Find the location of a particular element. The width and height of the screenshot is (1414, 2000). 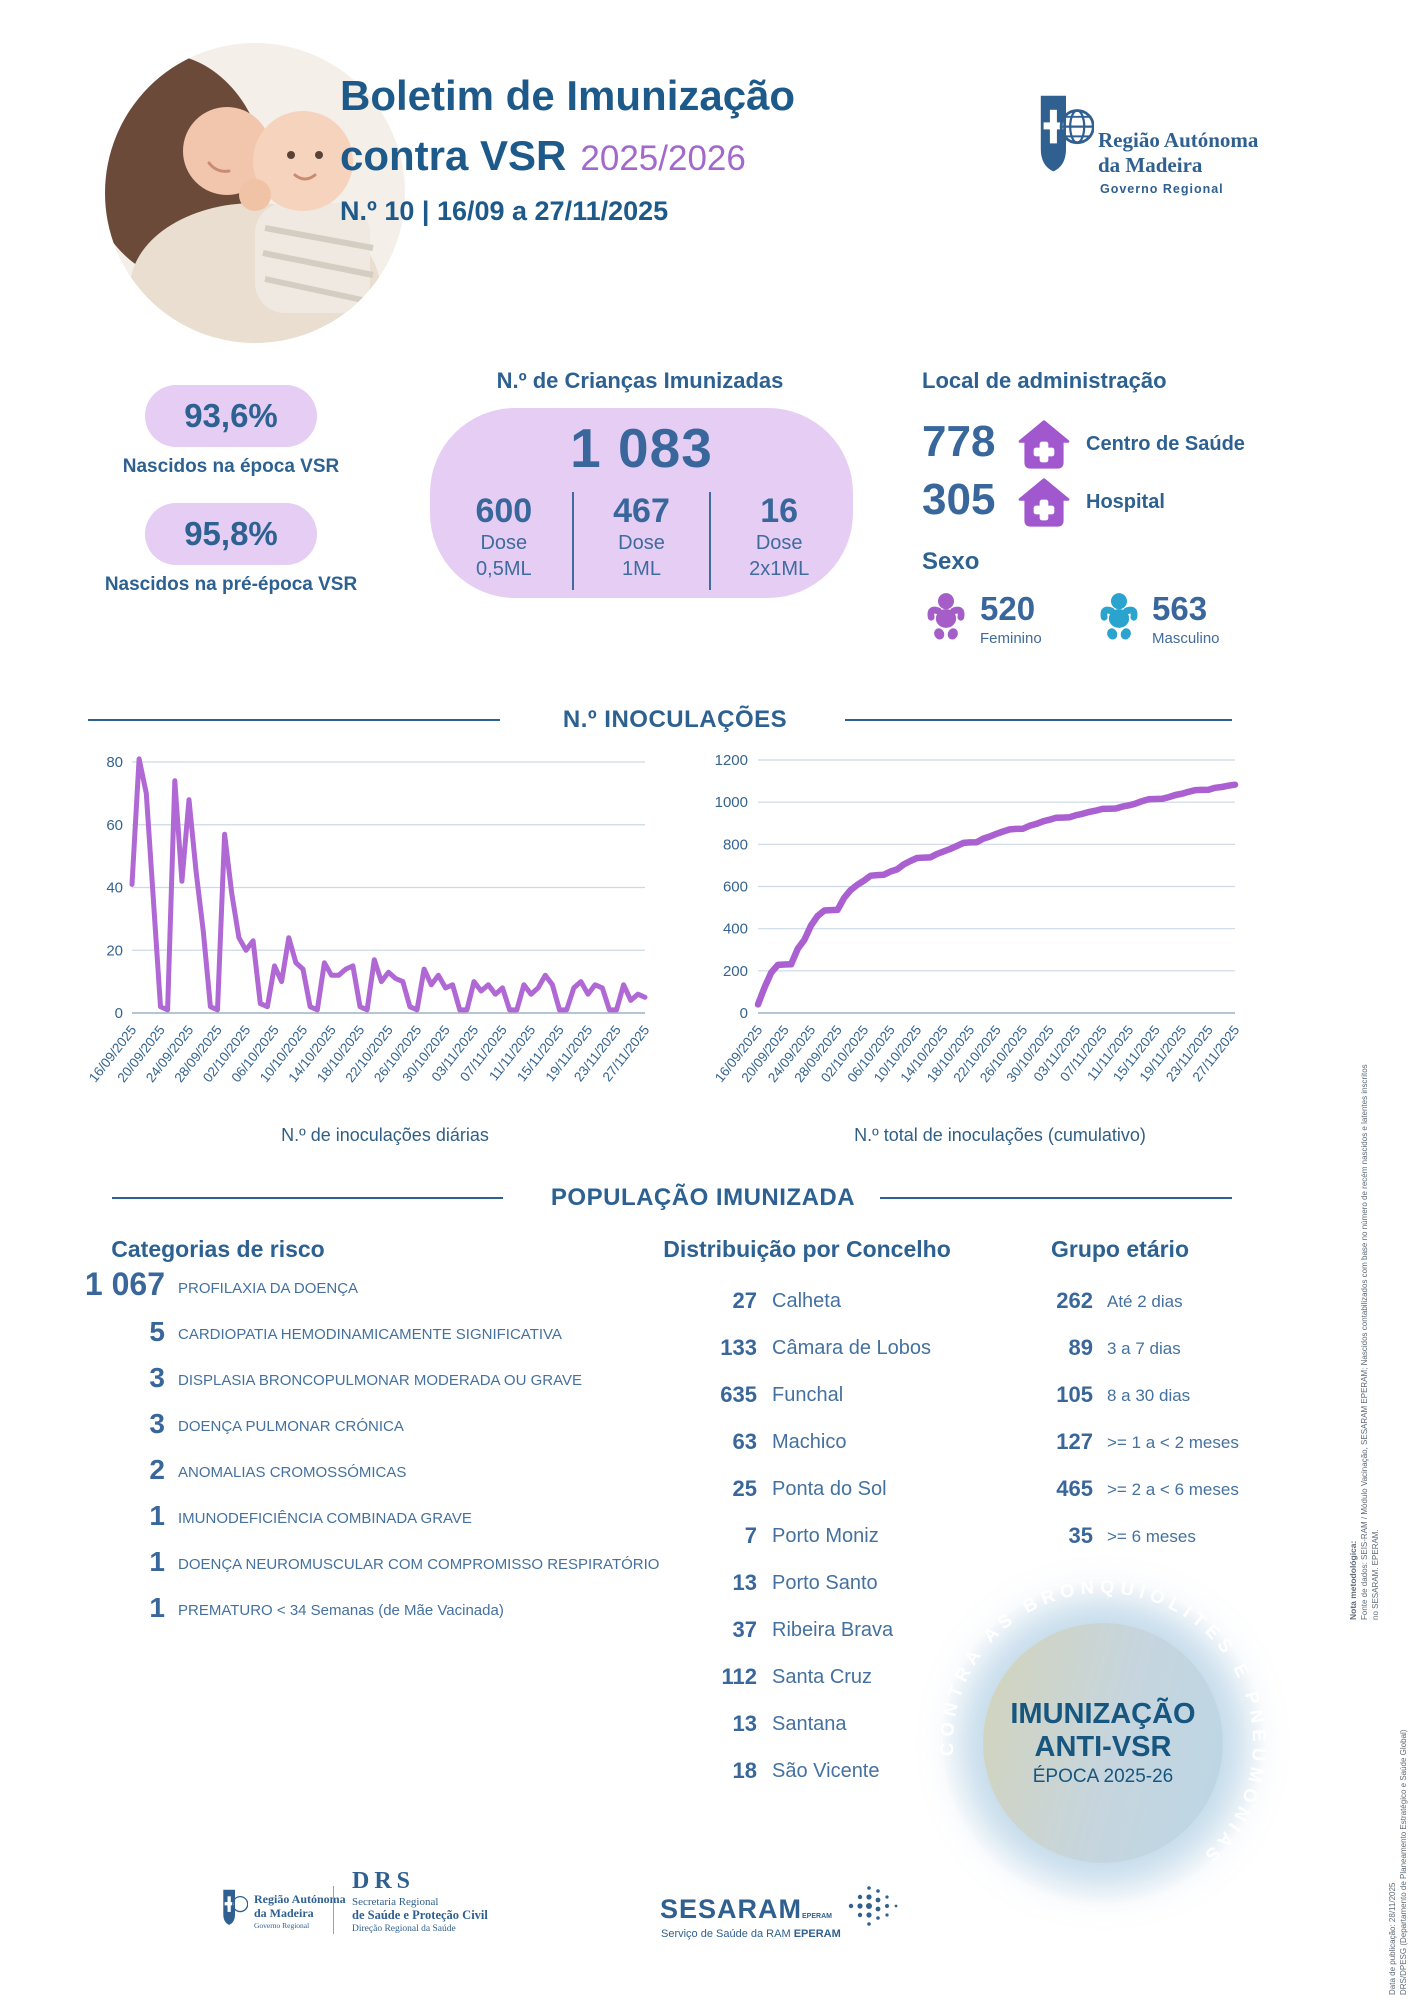

svg-text: 1000 is located at coordinates (731, 802).